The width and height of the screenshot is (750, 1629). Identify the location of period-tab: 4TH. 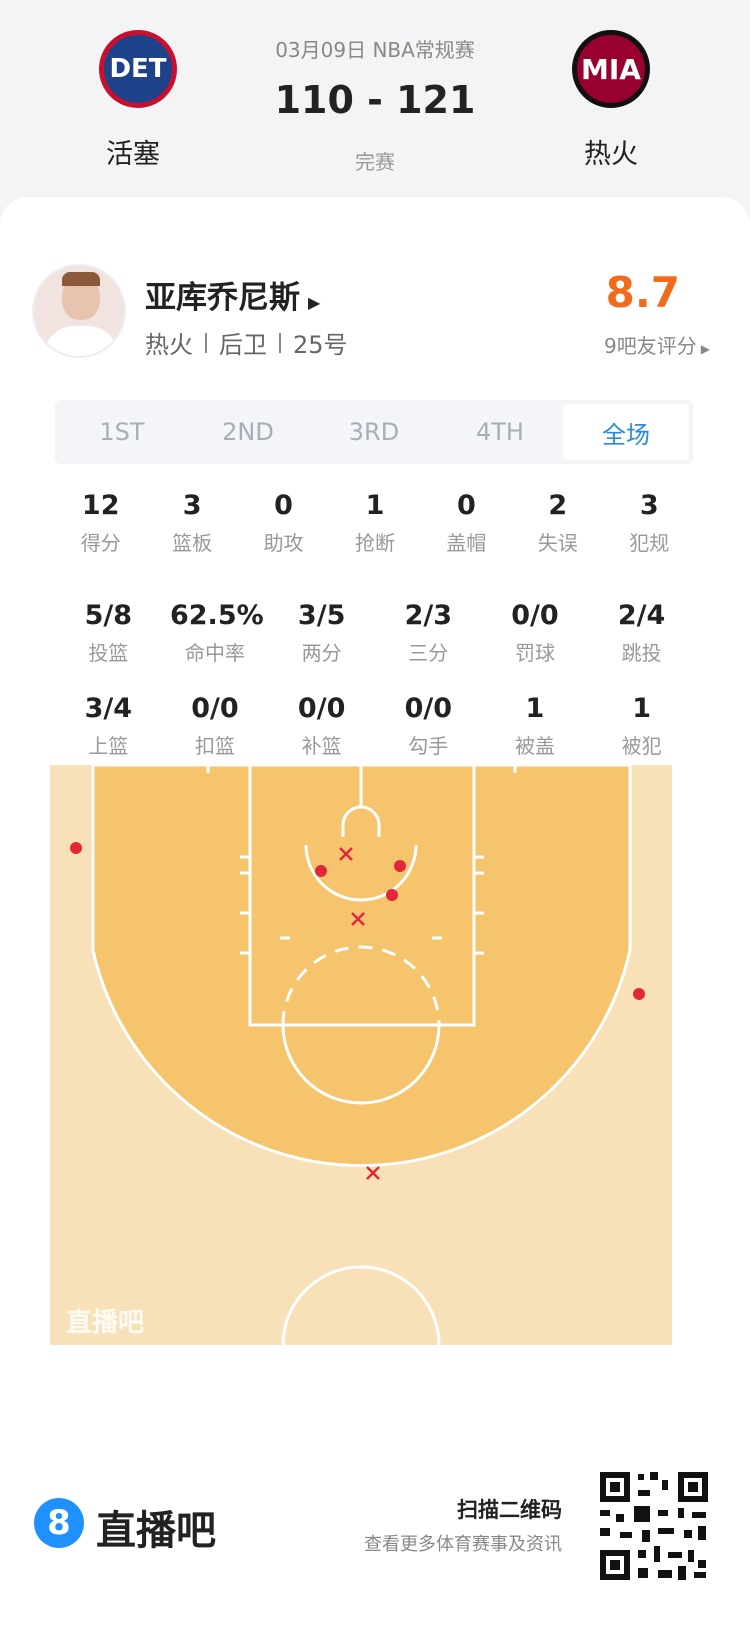
(500, 432).